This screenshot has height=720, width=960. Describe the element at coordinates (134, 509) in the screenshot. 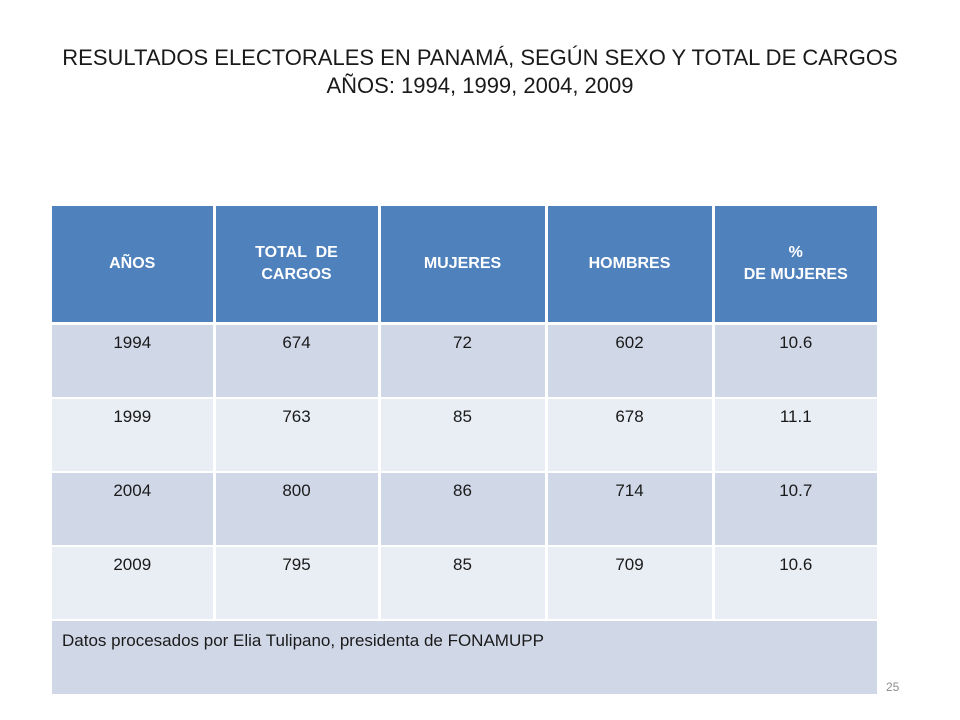

I see `cell-year: 2004` at that location.